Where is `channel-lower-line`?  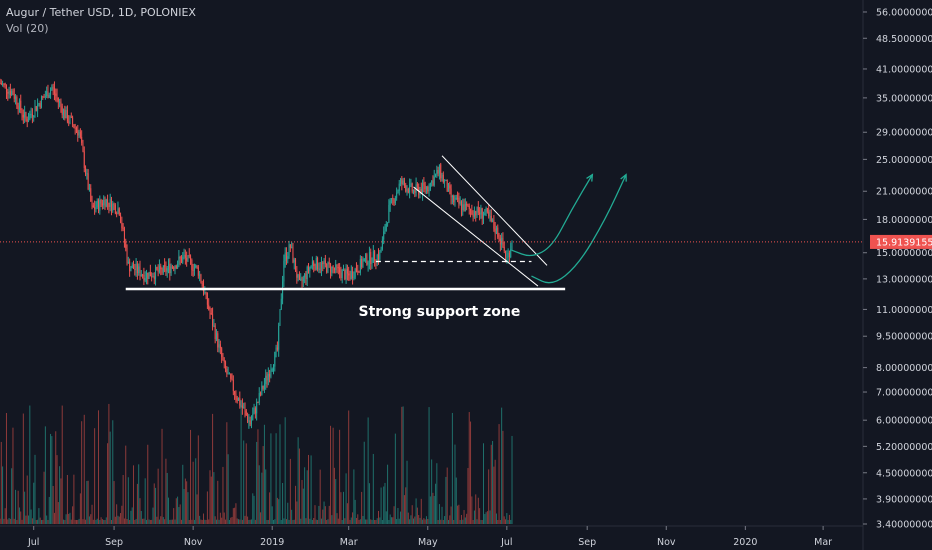
channel-lower-line is located at coordinates (476, 236).